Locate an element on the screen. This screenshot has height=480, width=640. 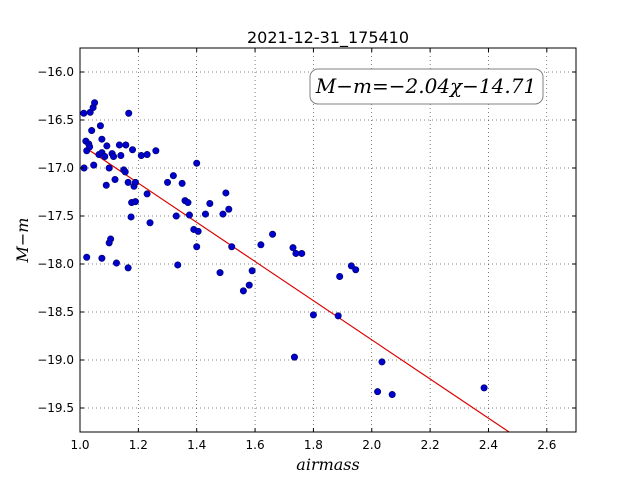
x-tick-label: 2.0 is located at coordinates (371, 445).